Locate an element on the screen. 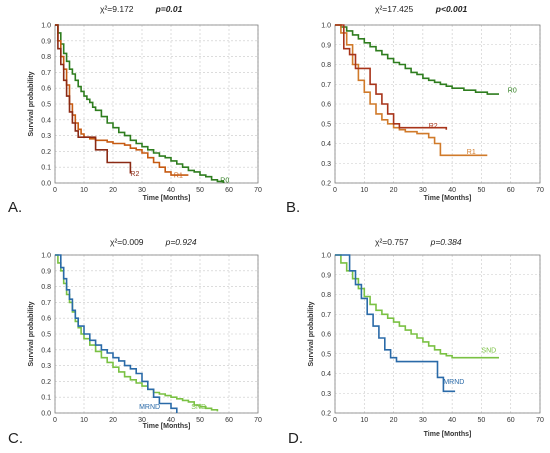 Image resolution: width=550 pixels, height=453 pixels. survival-curve-r1 is located at coordinates (122, 100).